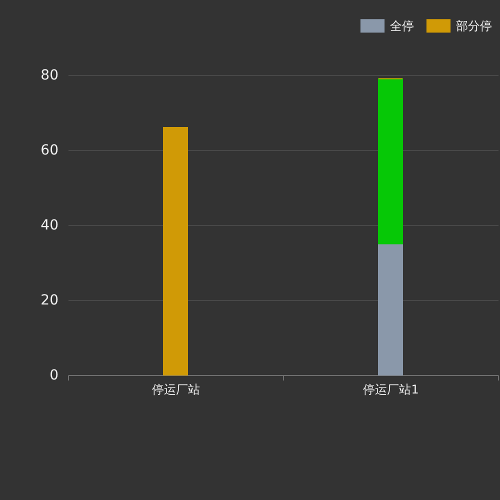 The width and height of the screenshot is (500, 500). Describe the element at coordinates (391, 389) in the screenshot. I see `x-tick-label: 停运厂站1` at that location.